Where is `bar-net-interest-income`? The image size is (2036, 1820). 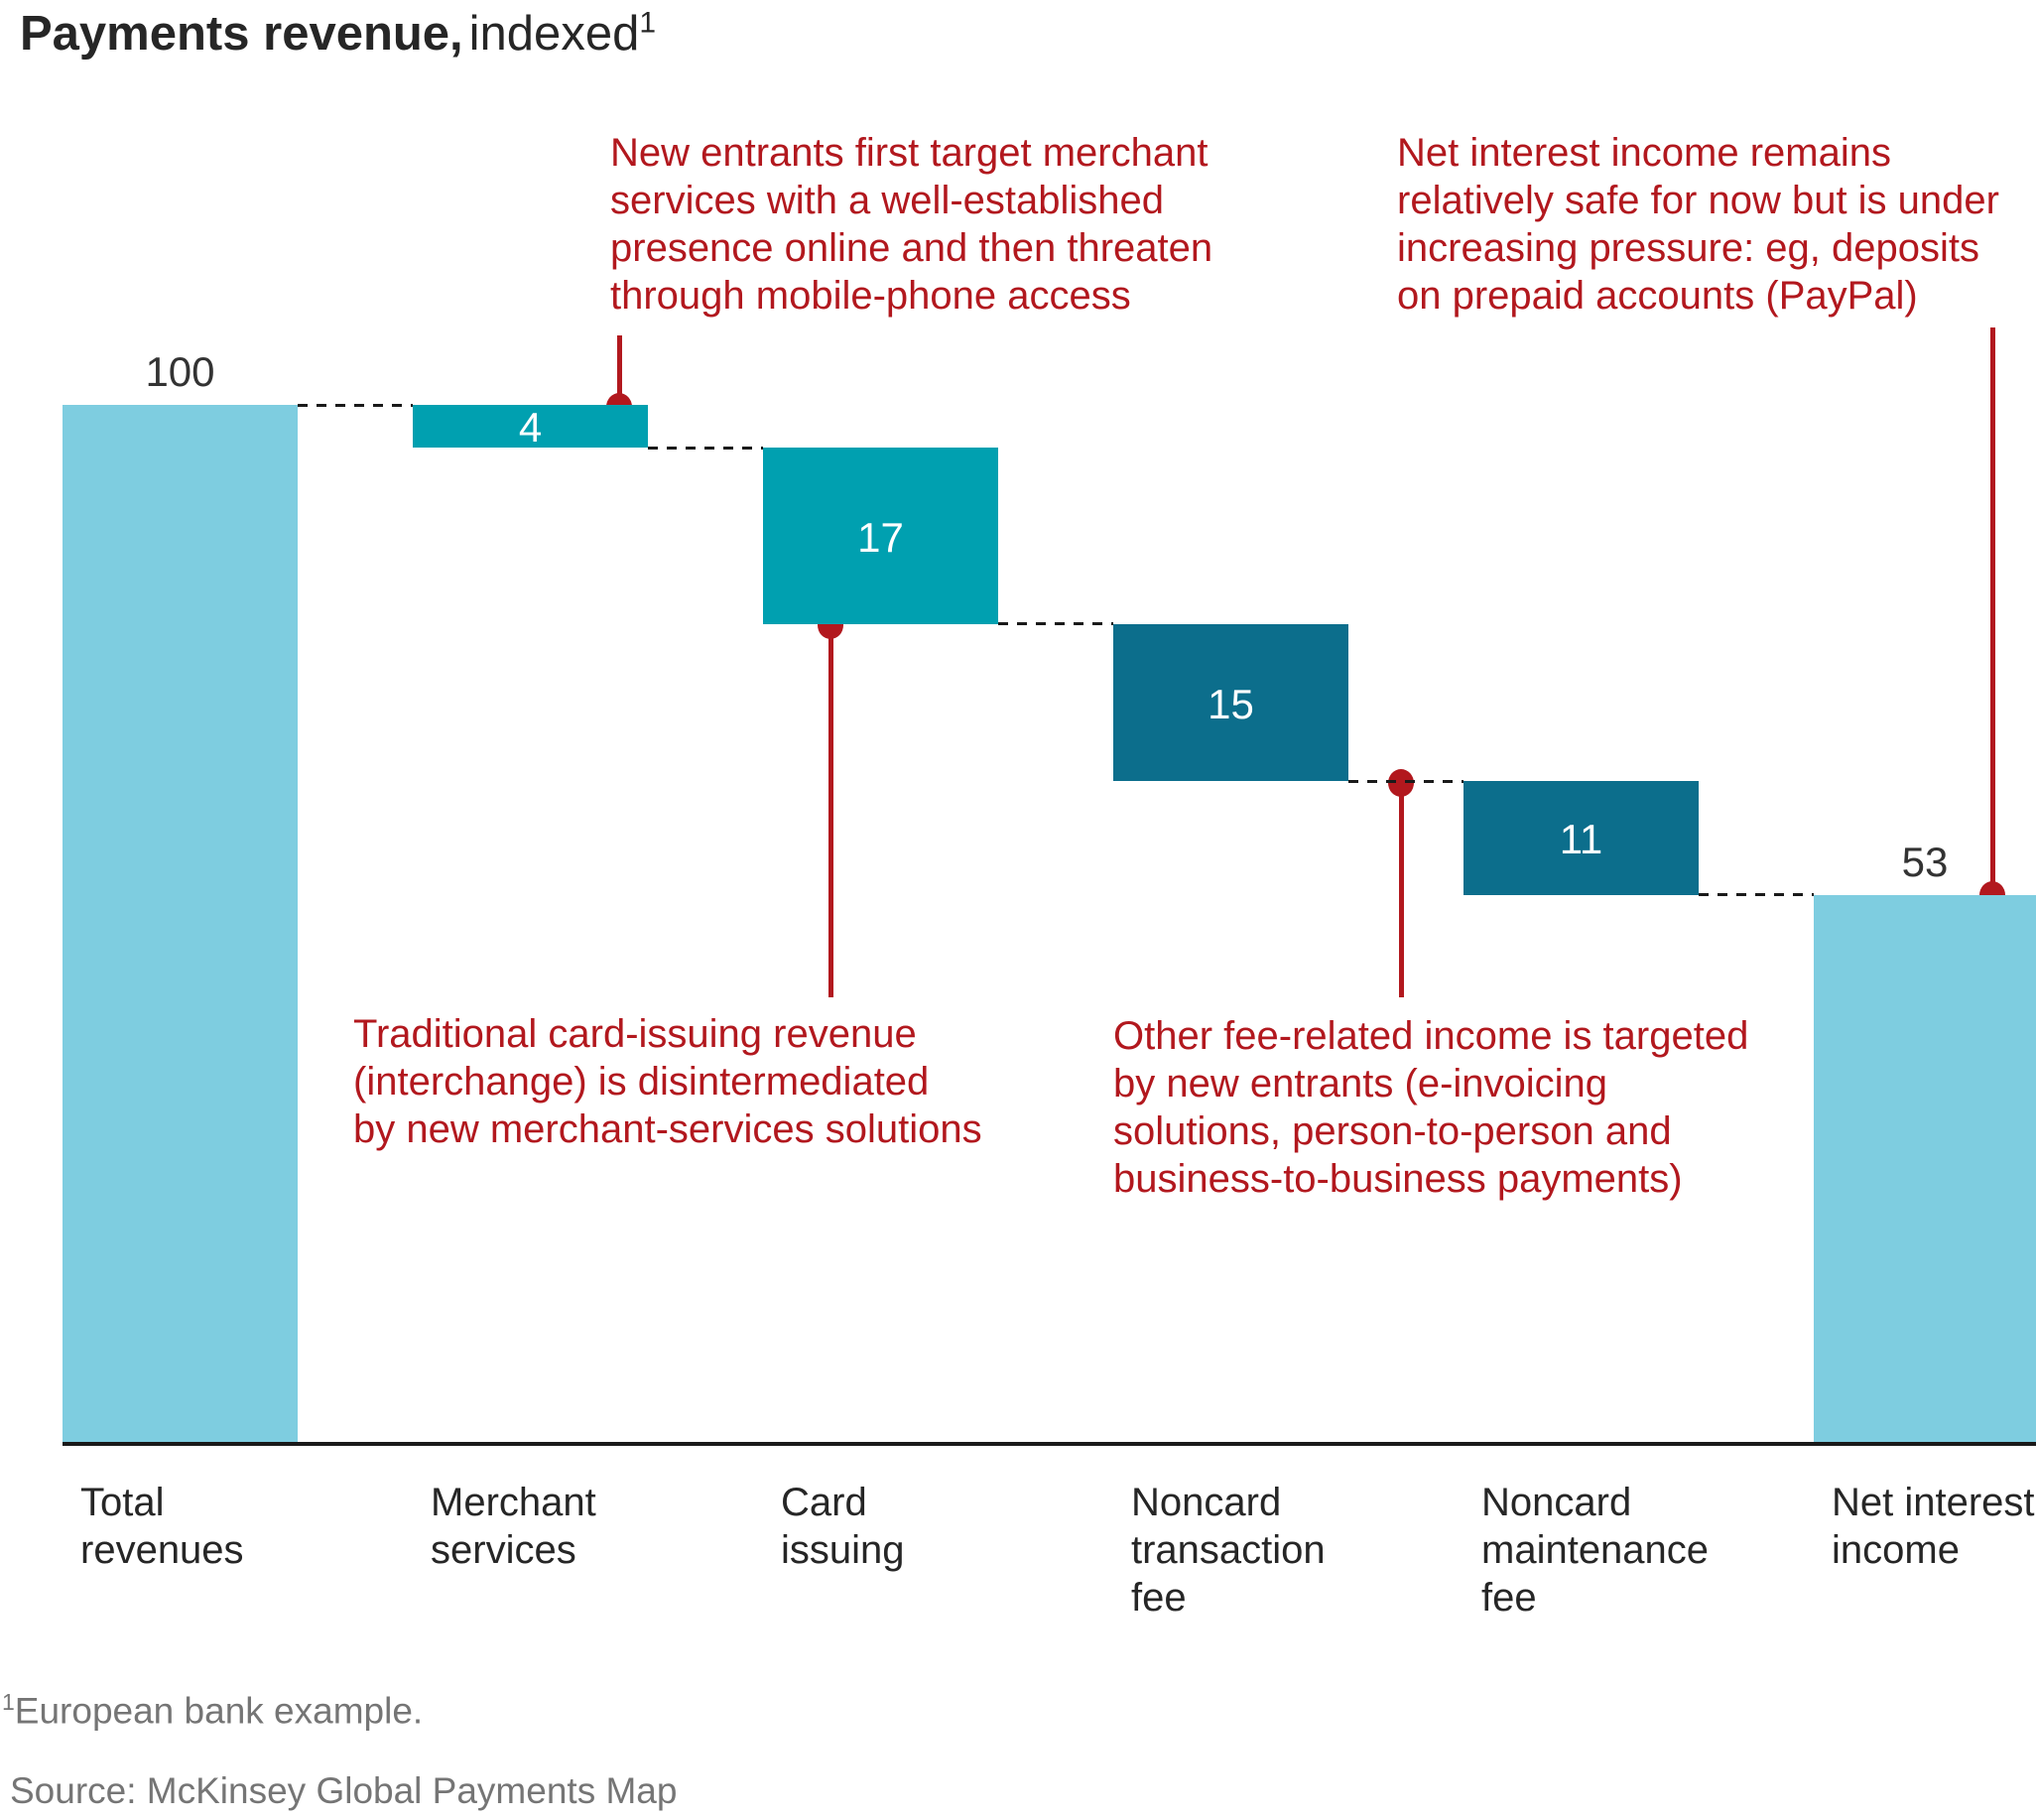 bar-net-interest-income is located at coordinates (1925, 1169).